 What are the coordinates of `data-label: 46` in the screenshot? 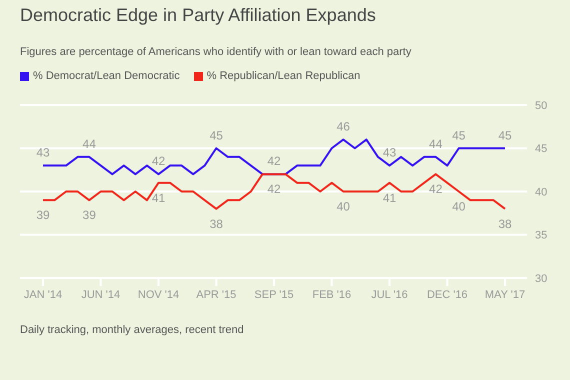 It's located at (343, 127).